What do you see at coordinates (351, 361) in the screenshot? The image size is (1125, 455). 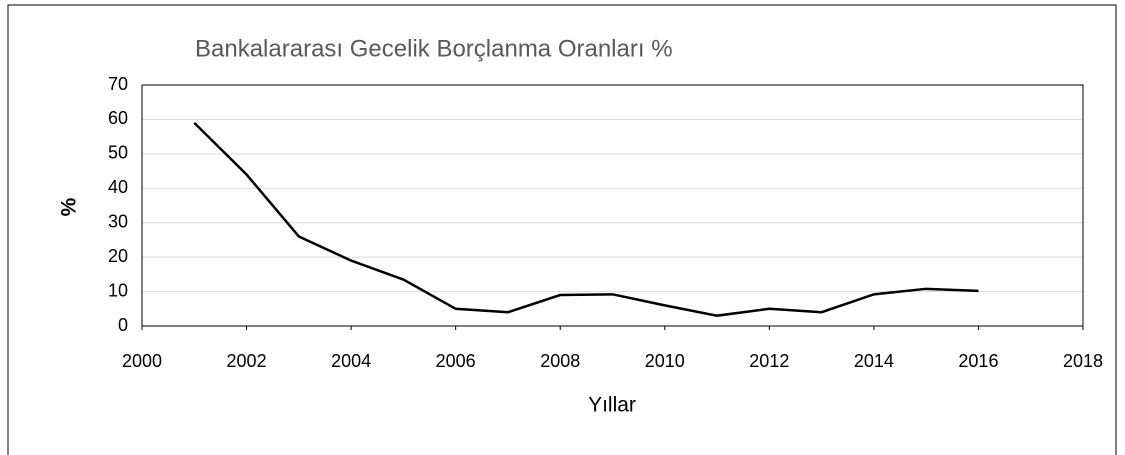 I see `x-tick-label: 2004` at bounding box center [351, 361].